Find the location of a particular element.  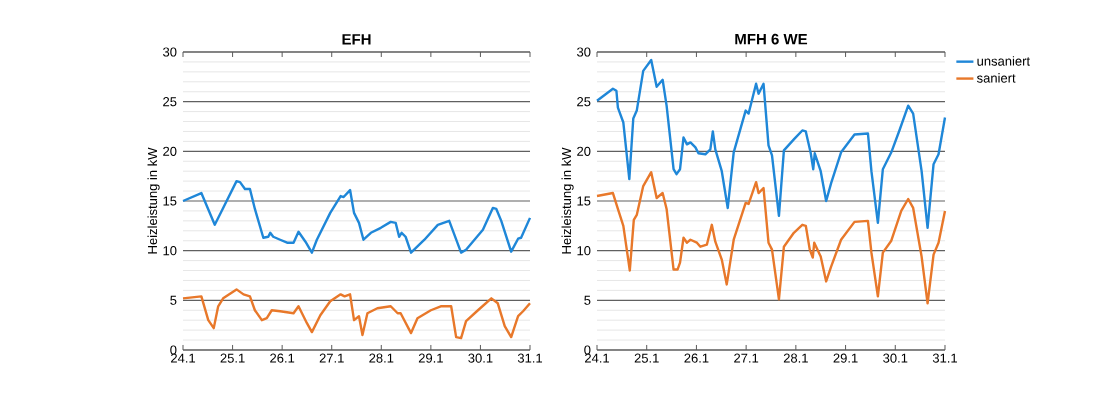

legend-label: unsaniert is located at coordinates (1003, 61).